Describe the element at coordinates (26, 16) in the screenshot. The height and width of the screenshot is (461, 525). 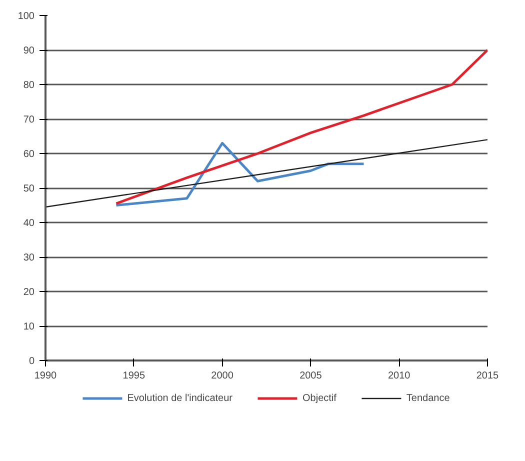
I see `y-tick-label: 100` at that location.